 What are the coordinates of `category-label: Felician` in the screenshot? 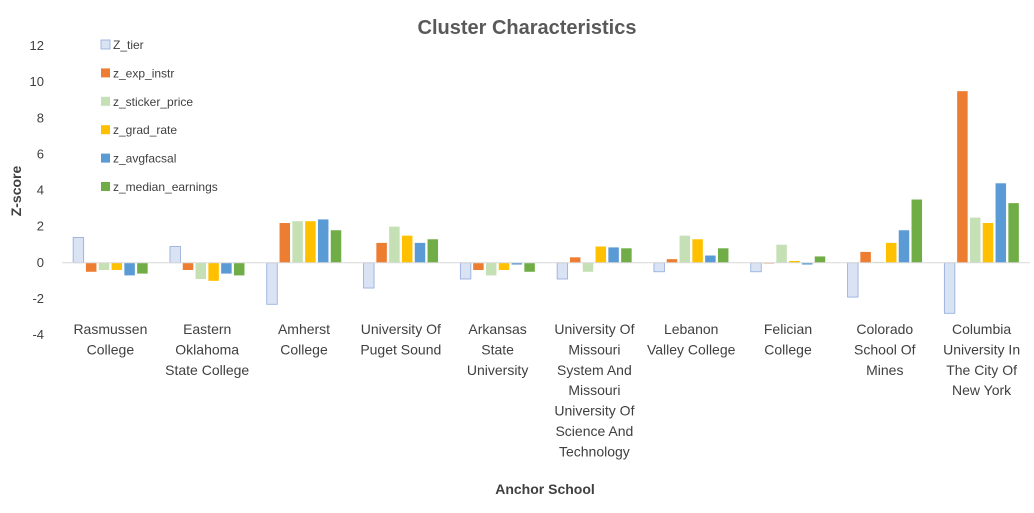 It's located at (788, 329).